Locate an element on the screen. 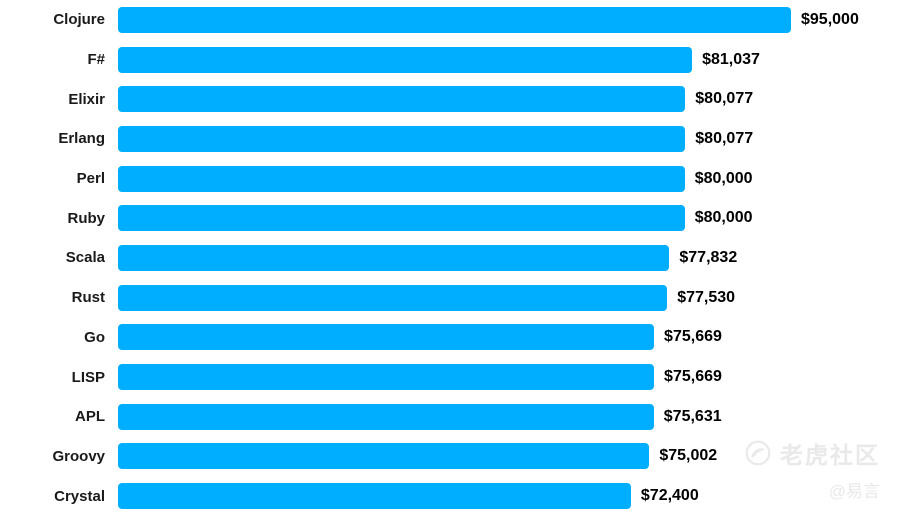 This screenshot has width=900, height=516. value-label: $75,631 is located at coordinates (692, 416).